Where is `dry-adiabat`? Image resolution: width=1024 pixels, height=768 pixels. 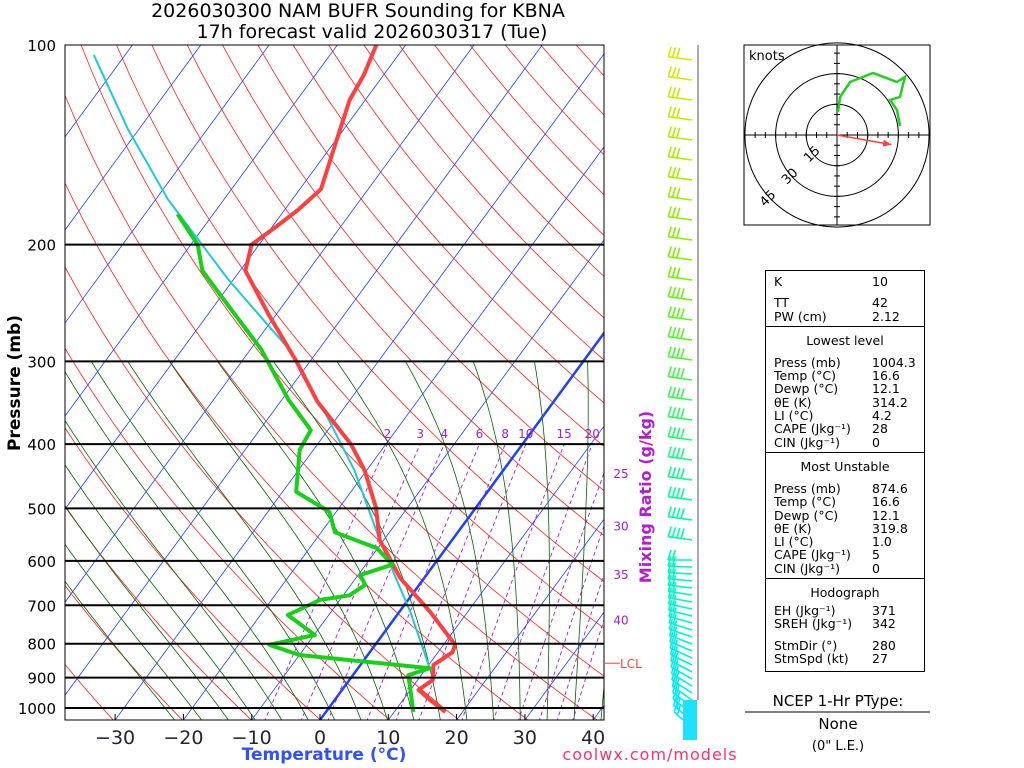 dry-adiabat is located at coordinates (466, 203).